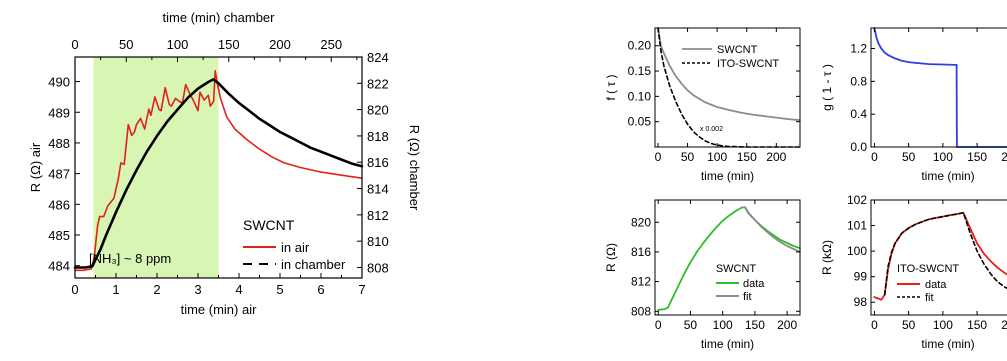  What do you see at coordinates (754, 284) in the screenshot?
I see `legend-label-data: data` at bounding box center [754, 284].